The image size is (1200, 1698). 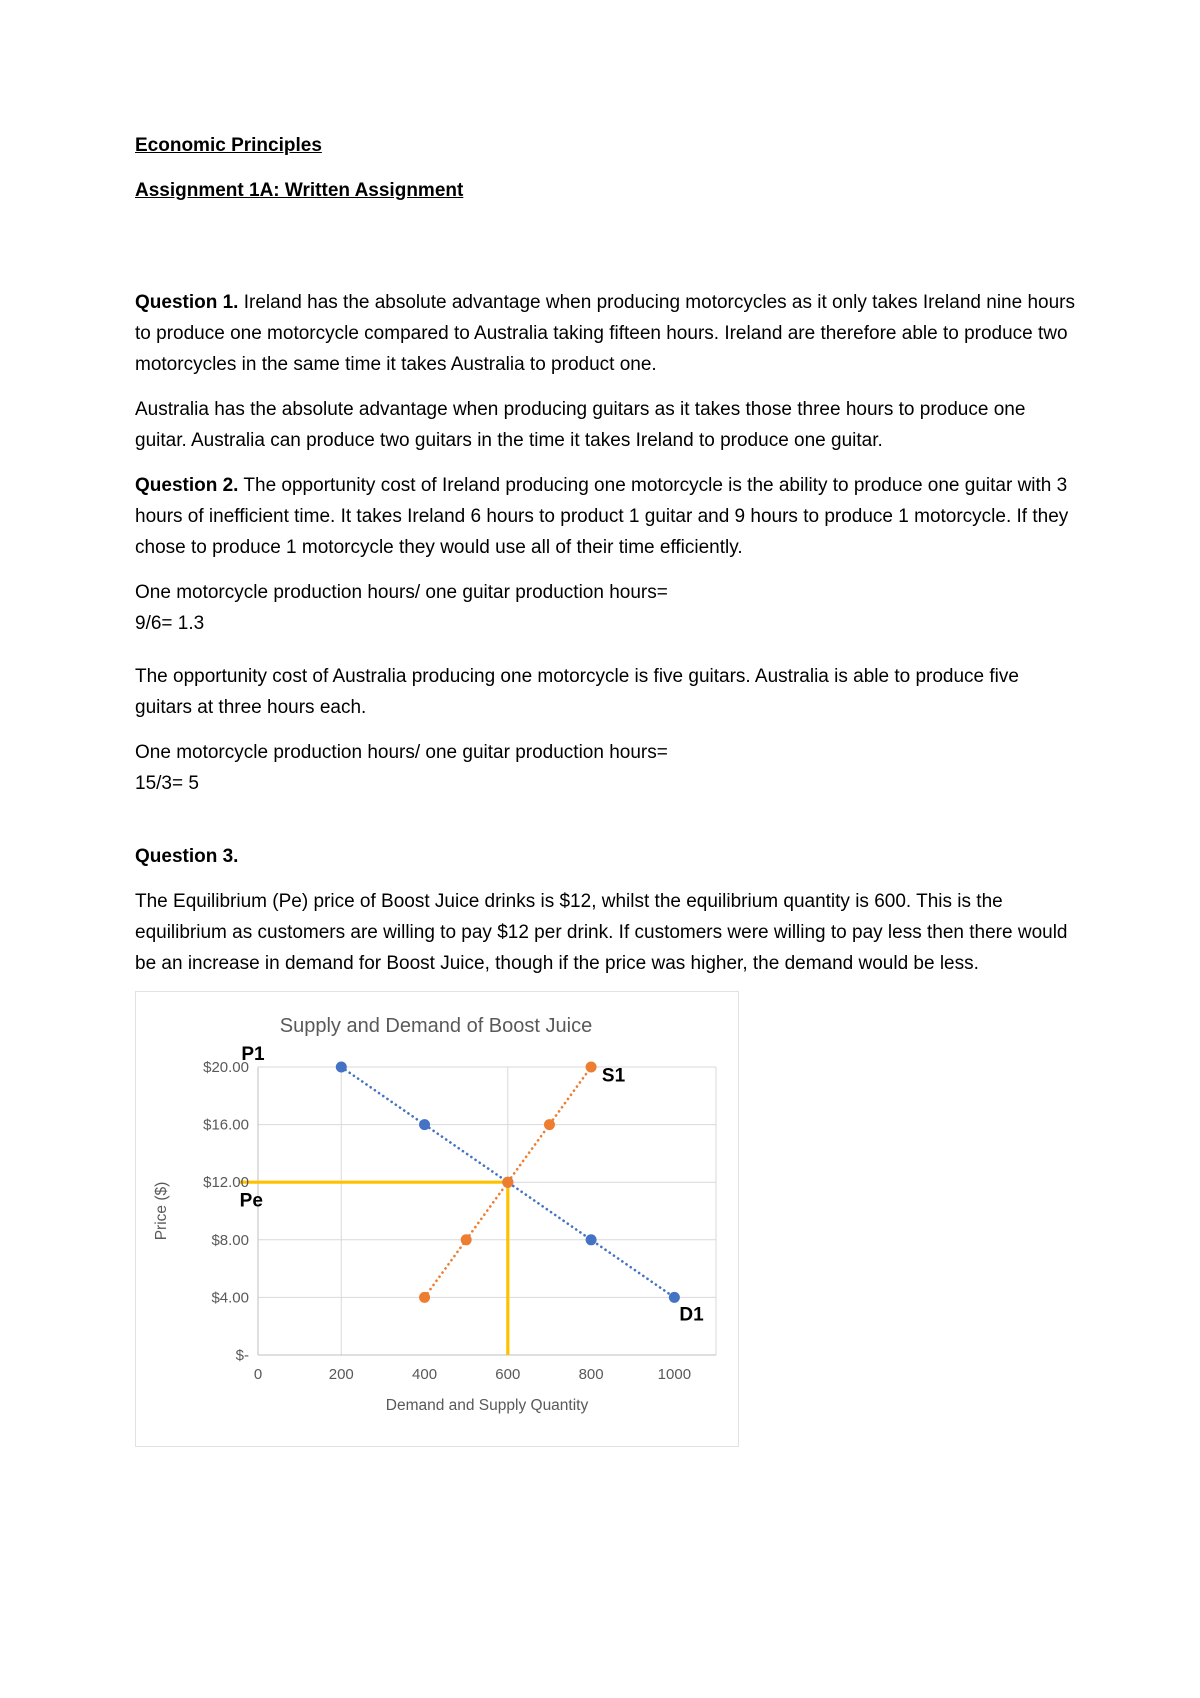 What do you see at coordinates (242, 1355) in the screenshot?
I see `y-tick-label: $-` at bounding box center [242, 1355].